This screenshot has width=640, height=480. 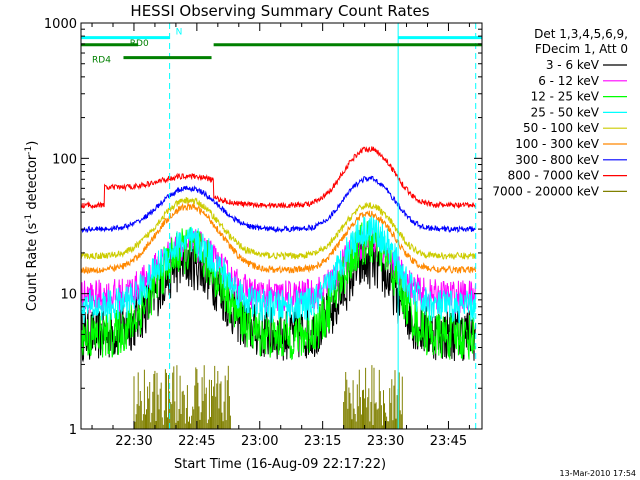 I want to click on legend-header-line-1: Det 1,3,4,5,6,9,, so click(x=581, y=34).